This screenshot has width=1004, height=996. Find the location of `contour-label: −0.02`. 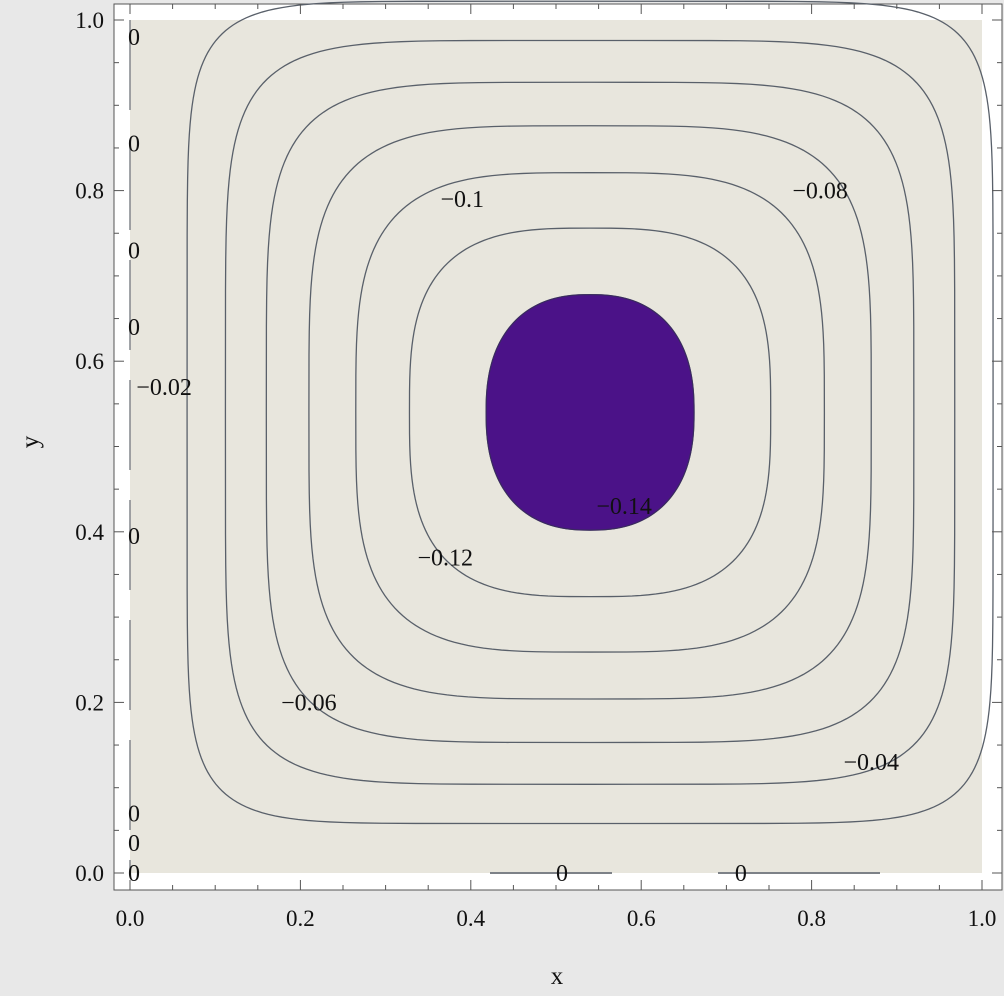

contour-label: −0.02 is located at coordinates (164, 388).